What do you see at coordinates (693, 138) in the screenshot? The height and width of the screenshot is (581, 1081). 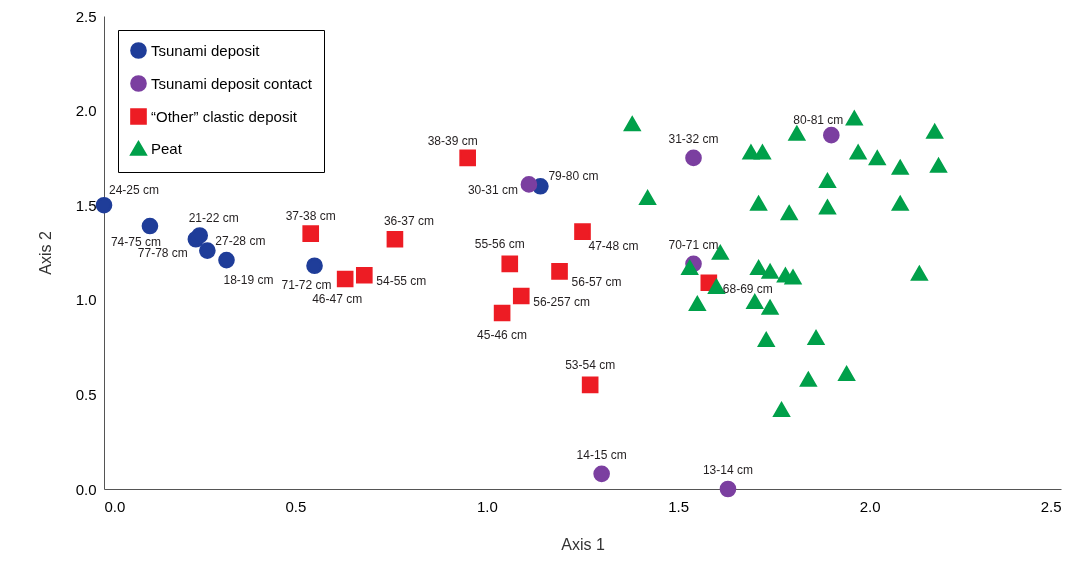 I see `annotation: 31-32 cm` at bounding box center [693, 138].